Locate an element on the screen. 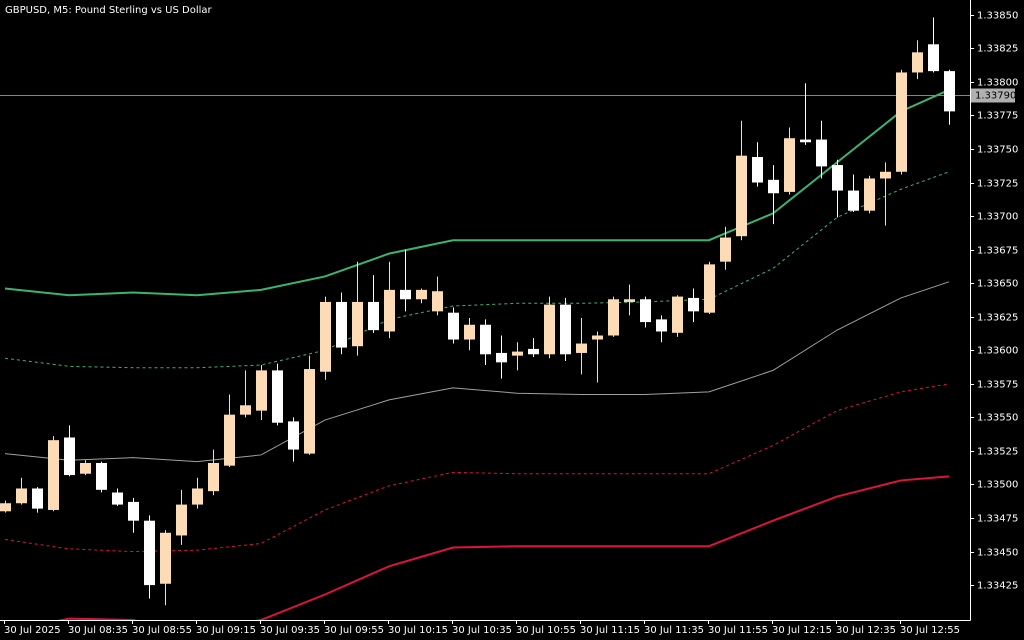  y-tick-label: 1.33700 is located at coordinates (997, 217).